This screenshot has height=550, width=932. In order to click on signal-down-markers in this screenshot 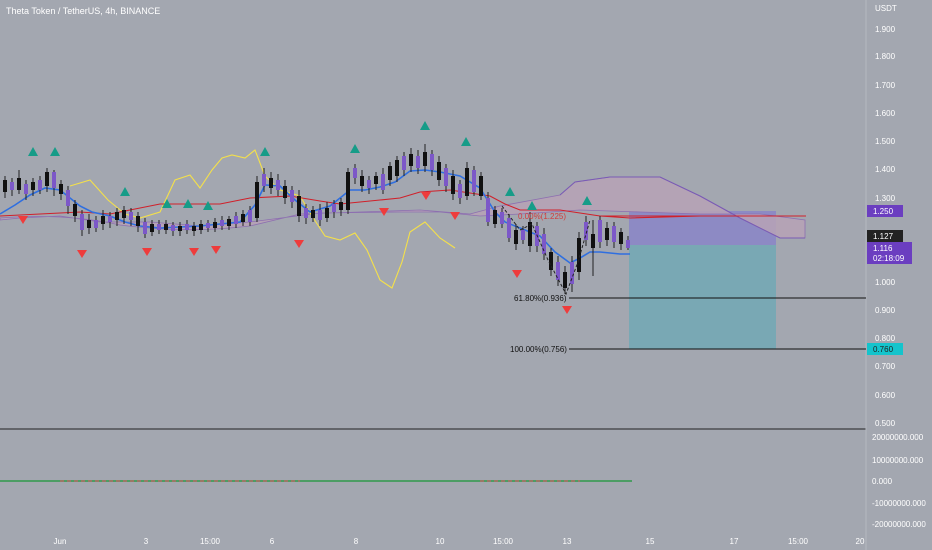, I will do `click(295, 253)`.